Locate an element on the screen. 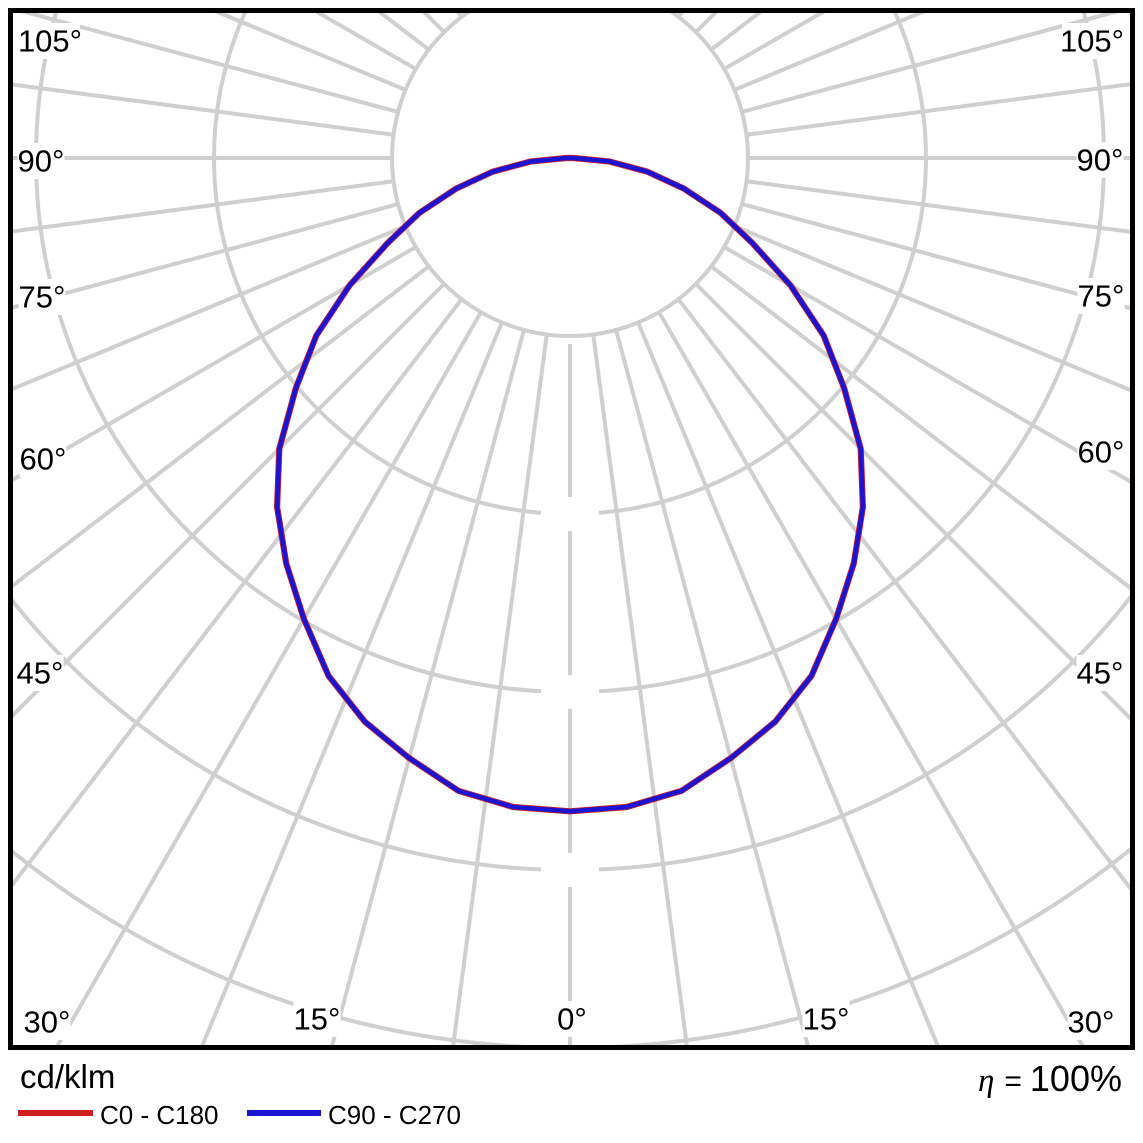 Image resolution: width=1143 pixels, height=1143 pixels. legend-swatch-c0-c180 is located at coordinates (55, 1113).